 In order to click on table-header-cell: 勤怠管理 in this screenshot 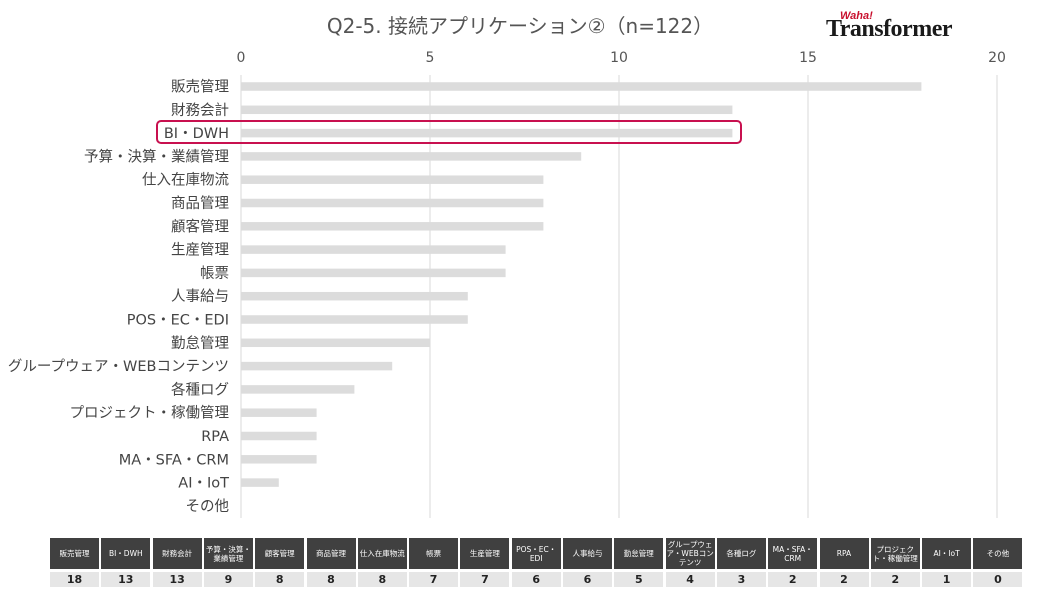, I will do `click(639, 553)`.